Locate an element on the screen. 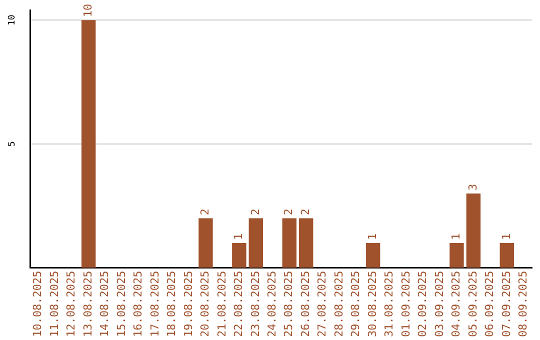 The image size is (540, 340). x-tick-label: 16.08.2025 is located at coordinates (138, 304).